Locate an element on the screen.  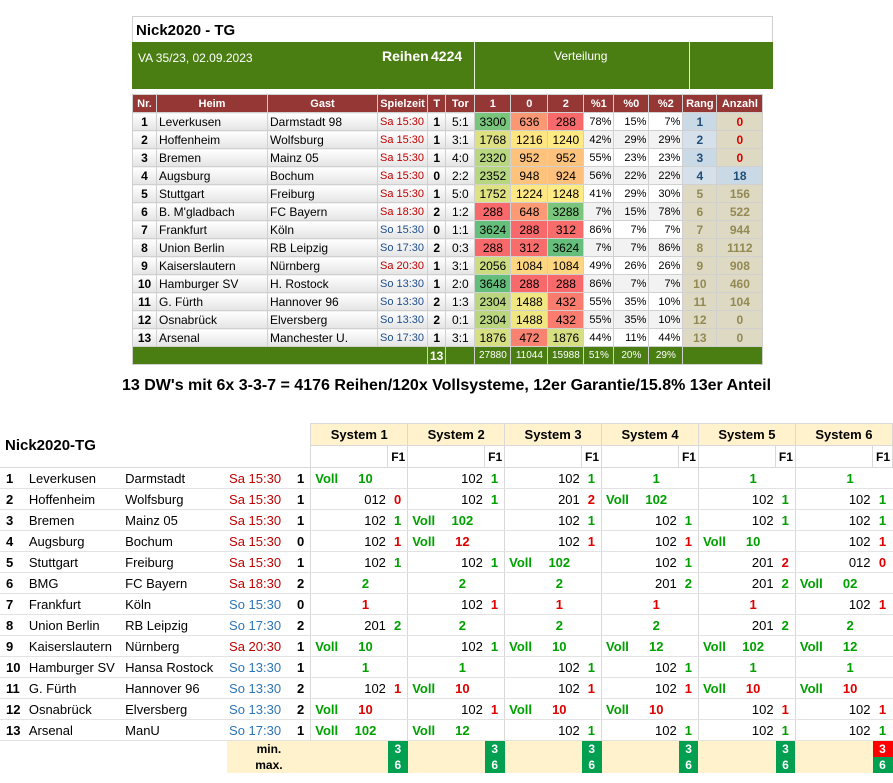
home-team: Leverkusen is located at coordinates (212, 121).